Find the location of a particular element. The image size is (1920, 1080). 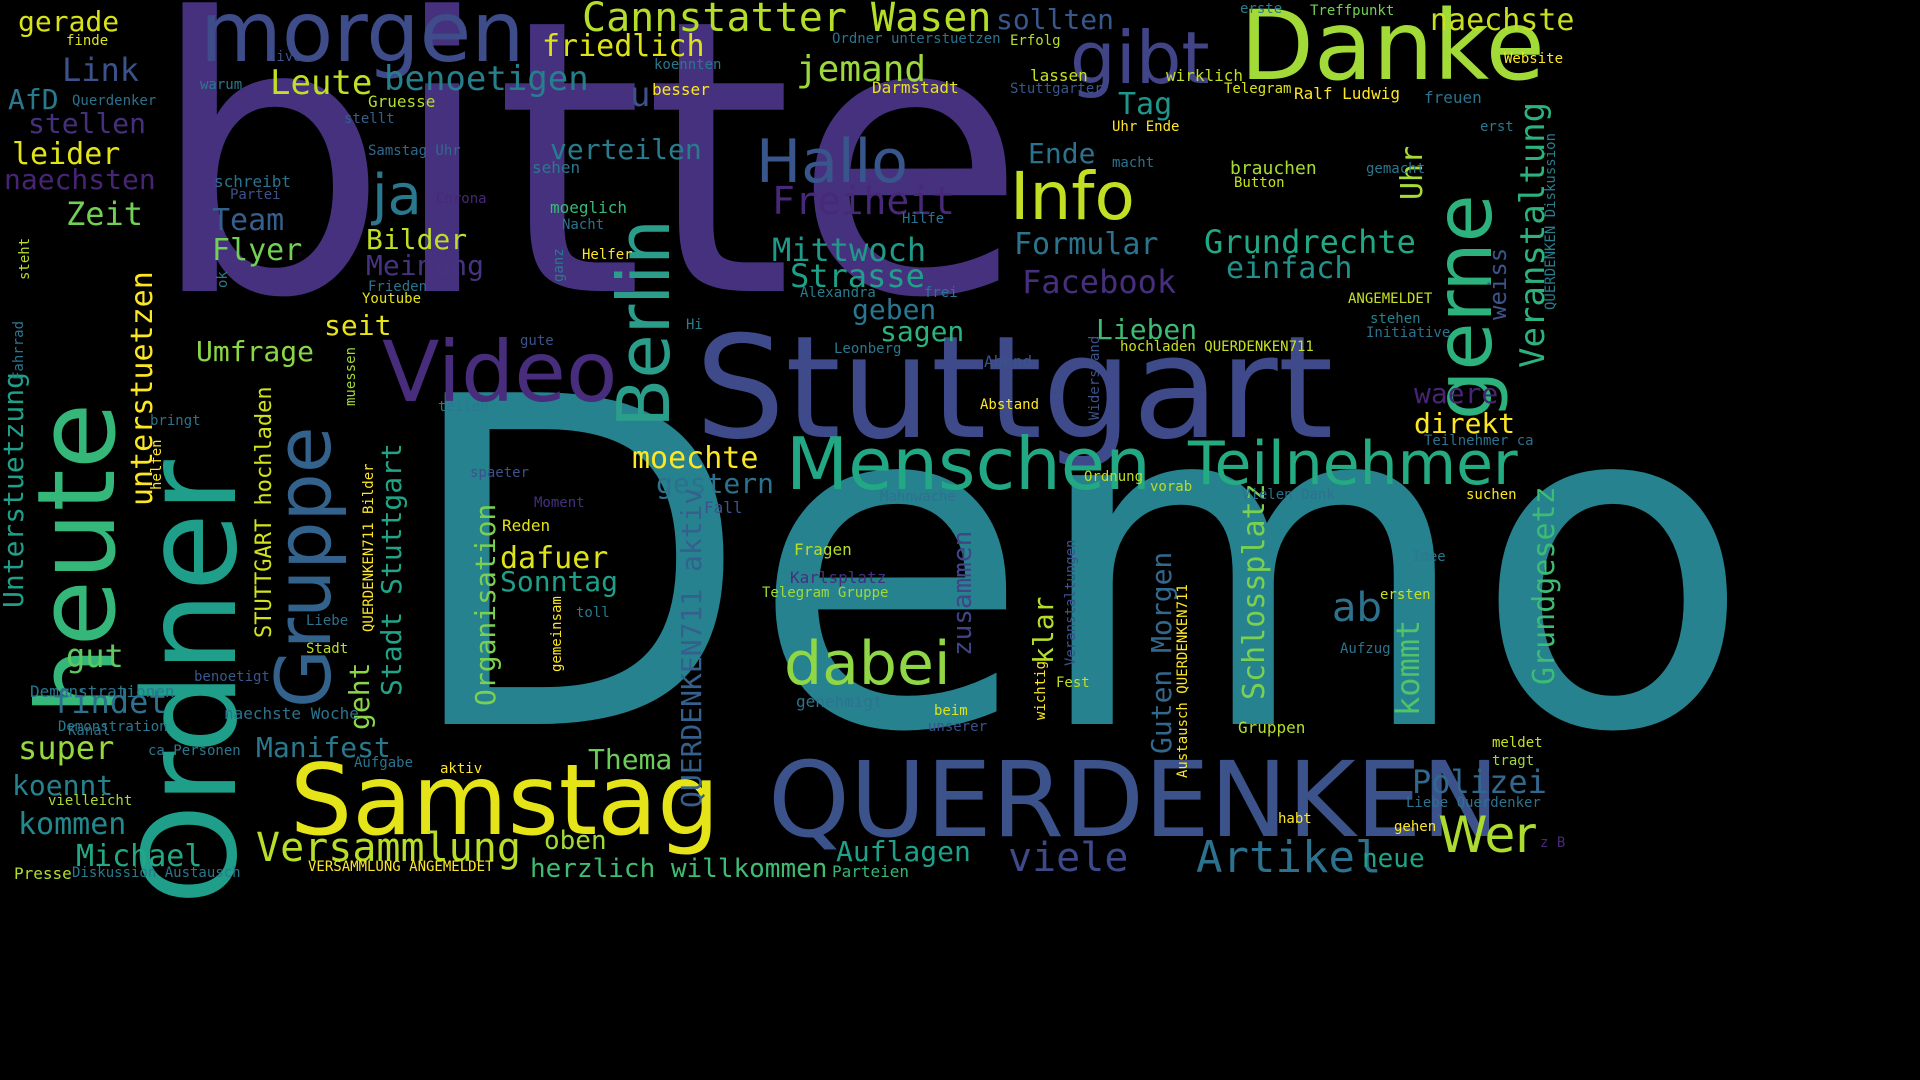

word: Erfolg is located at coordinates (1035, 41).